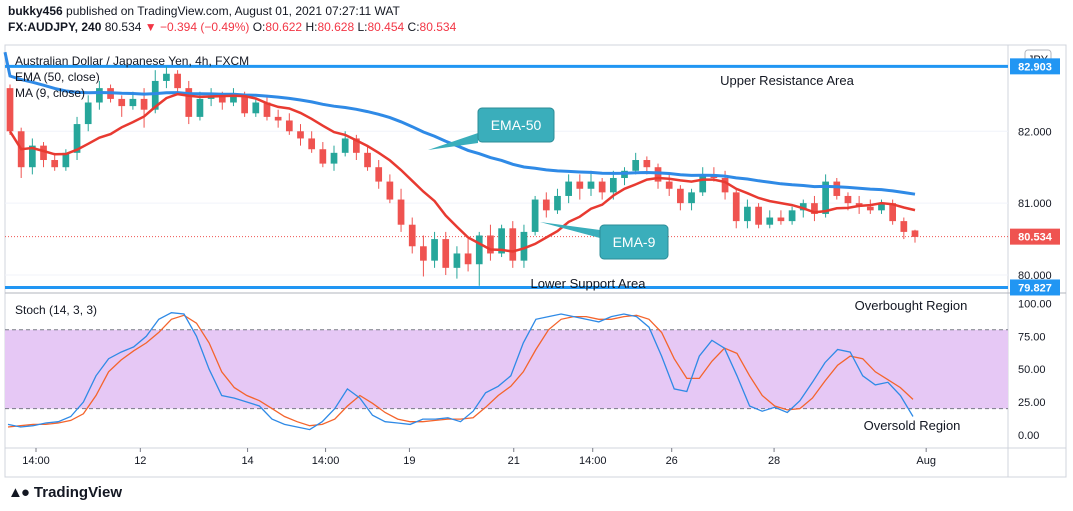  Describe the element at coordinates (50, 93) in the screenshot. I see `ma-legend: MA (9, close)` at that location.